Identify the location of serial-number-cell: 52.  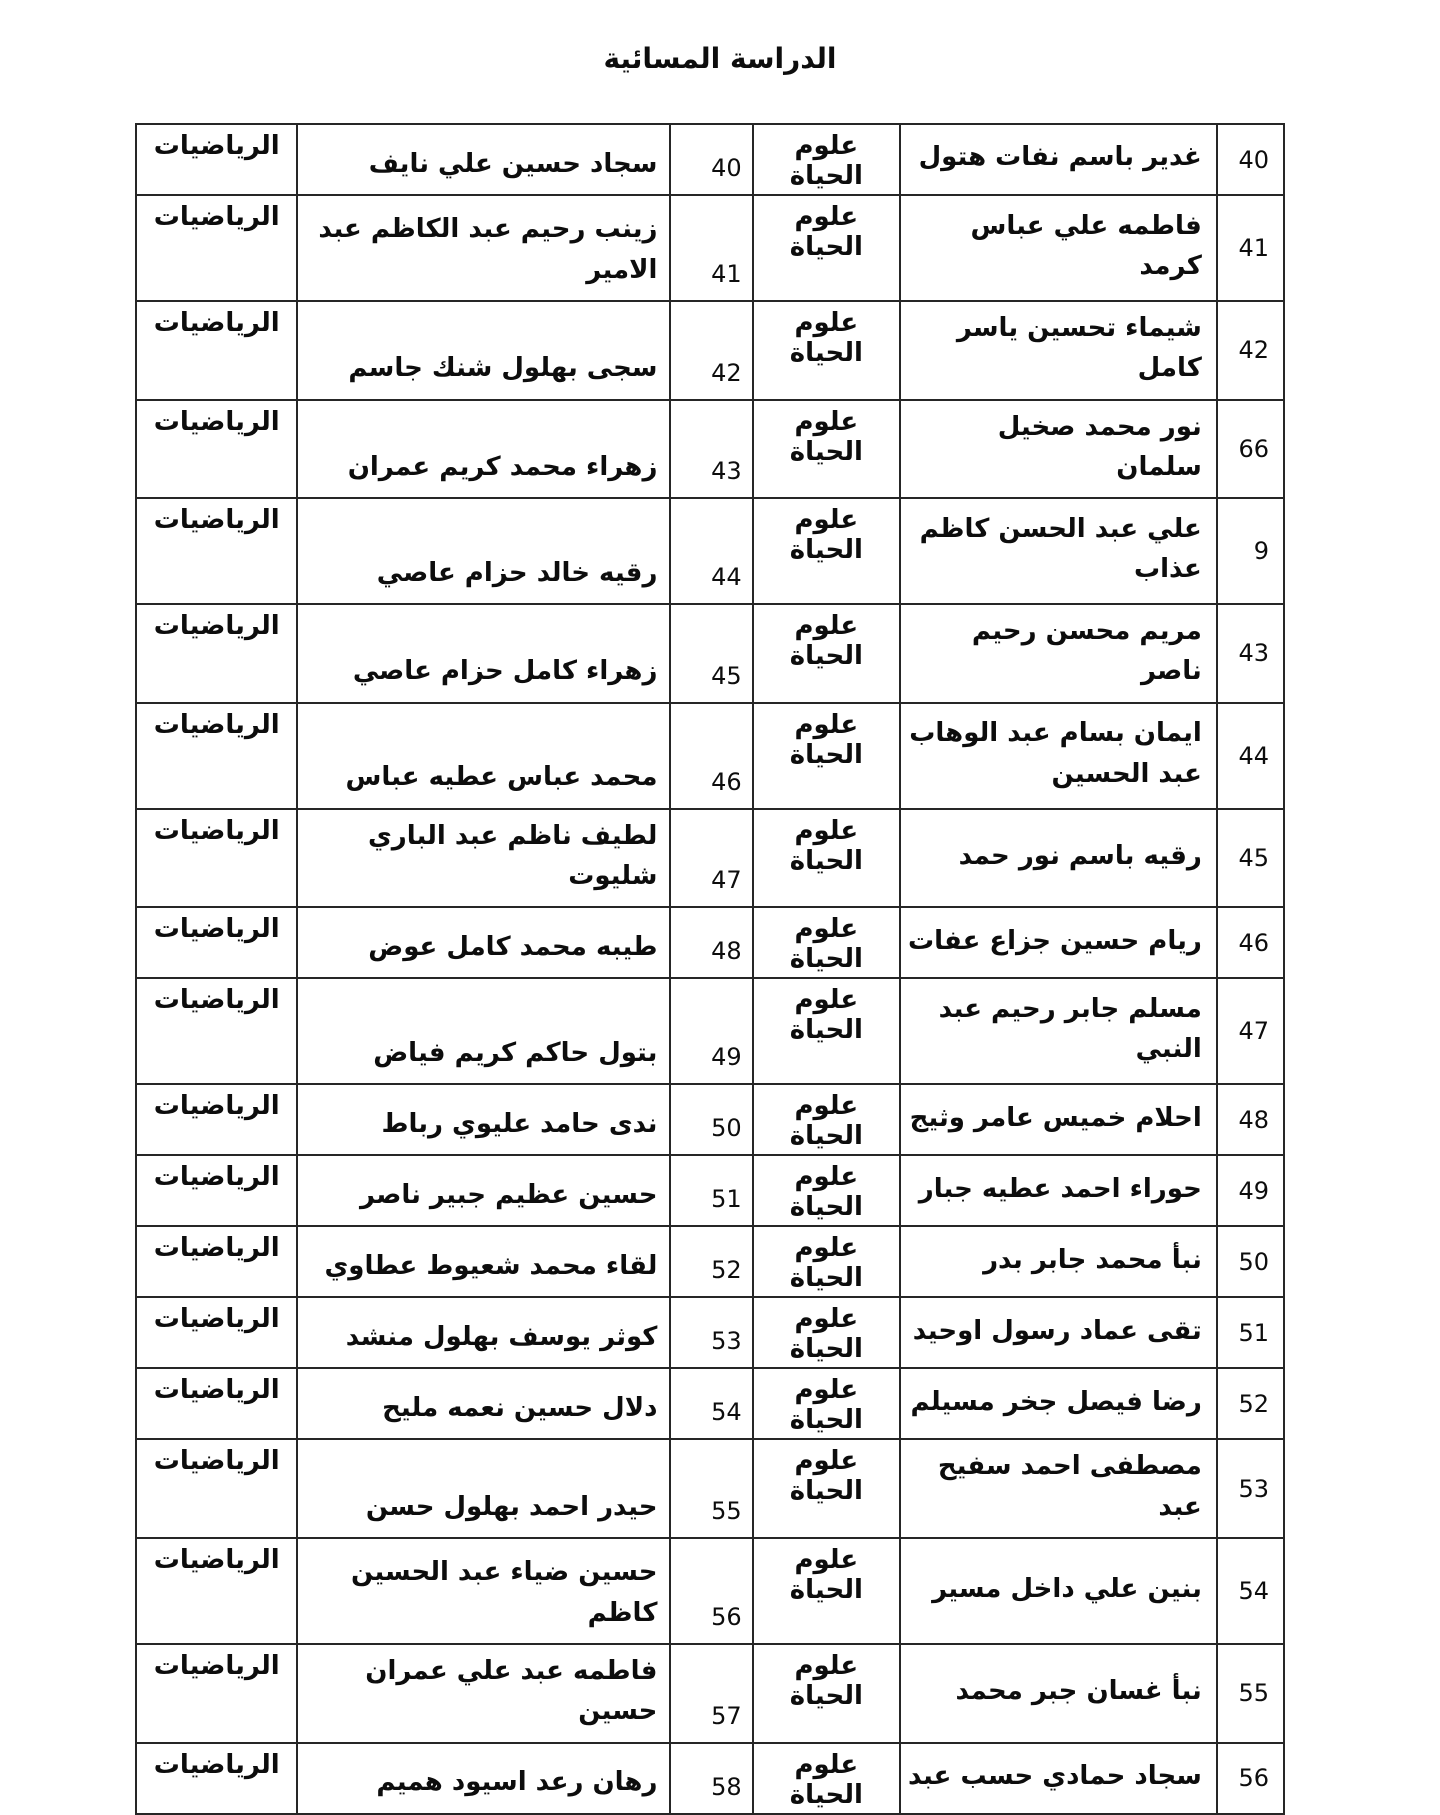
(711, 1262).